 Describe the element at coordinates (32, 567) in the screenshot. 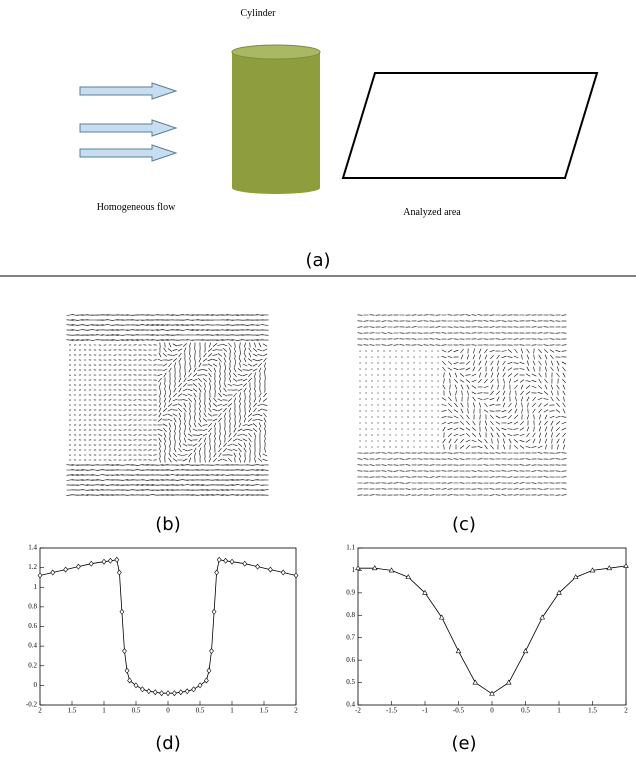

I see `y-tick-label: 1.2` at that location.